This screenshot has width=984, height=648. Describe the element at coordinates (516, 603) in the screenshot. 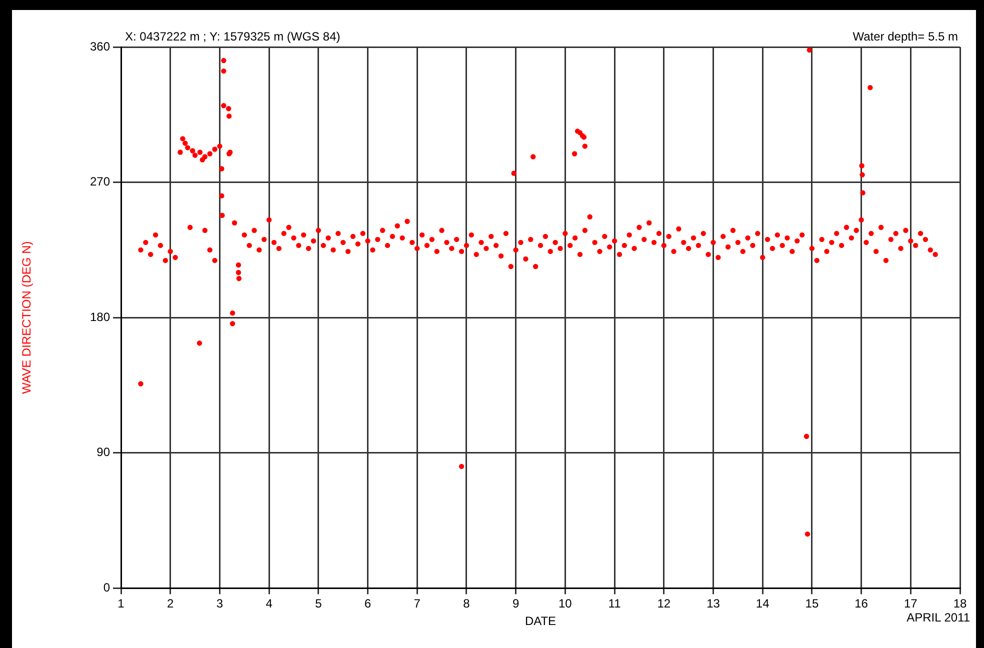

I see `x-tick-label: 9` at that location.